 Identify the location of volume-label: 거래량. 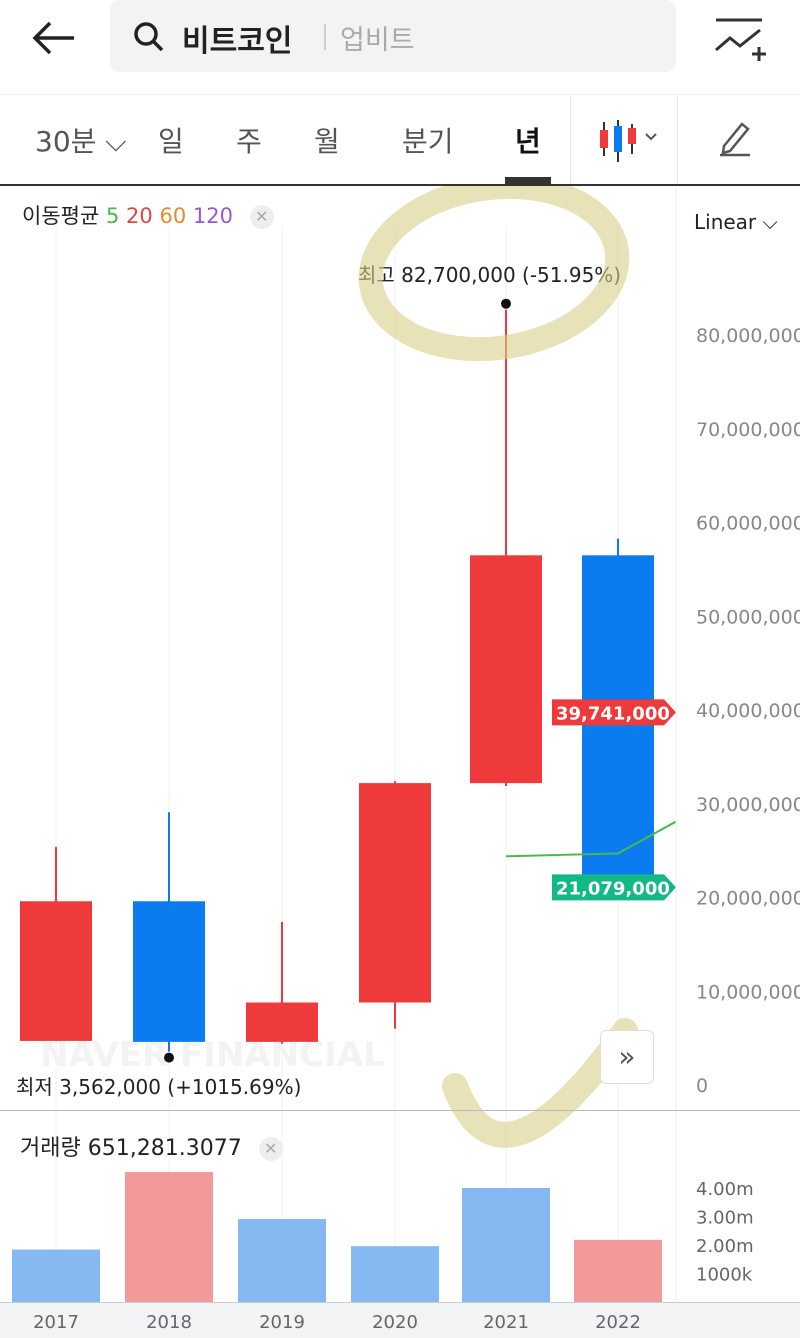
(50, 1148).